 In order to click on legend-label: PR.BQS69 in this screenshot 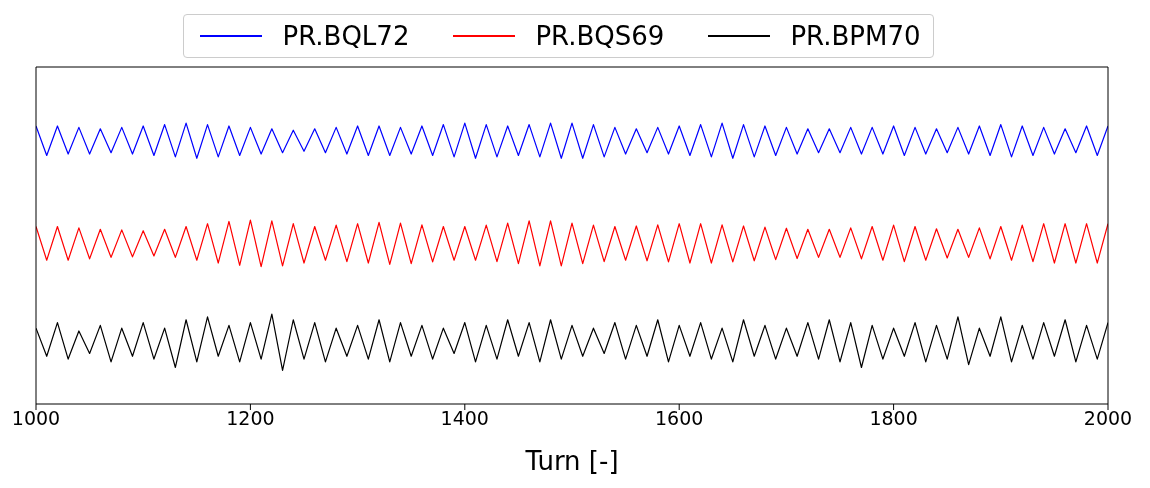, I will do `click(600, 36)`.